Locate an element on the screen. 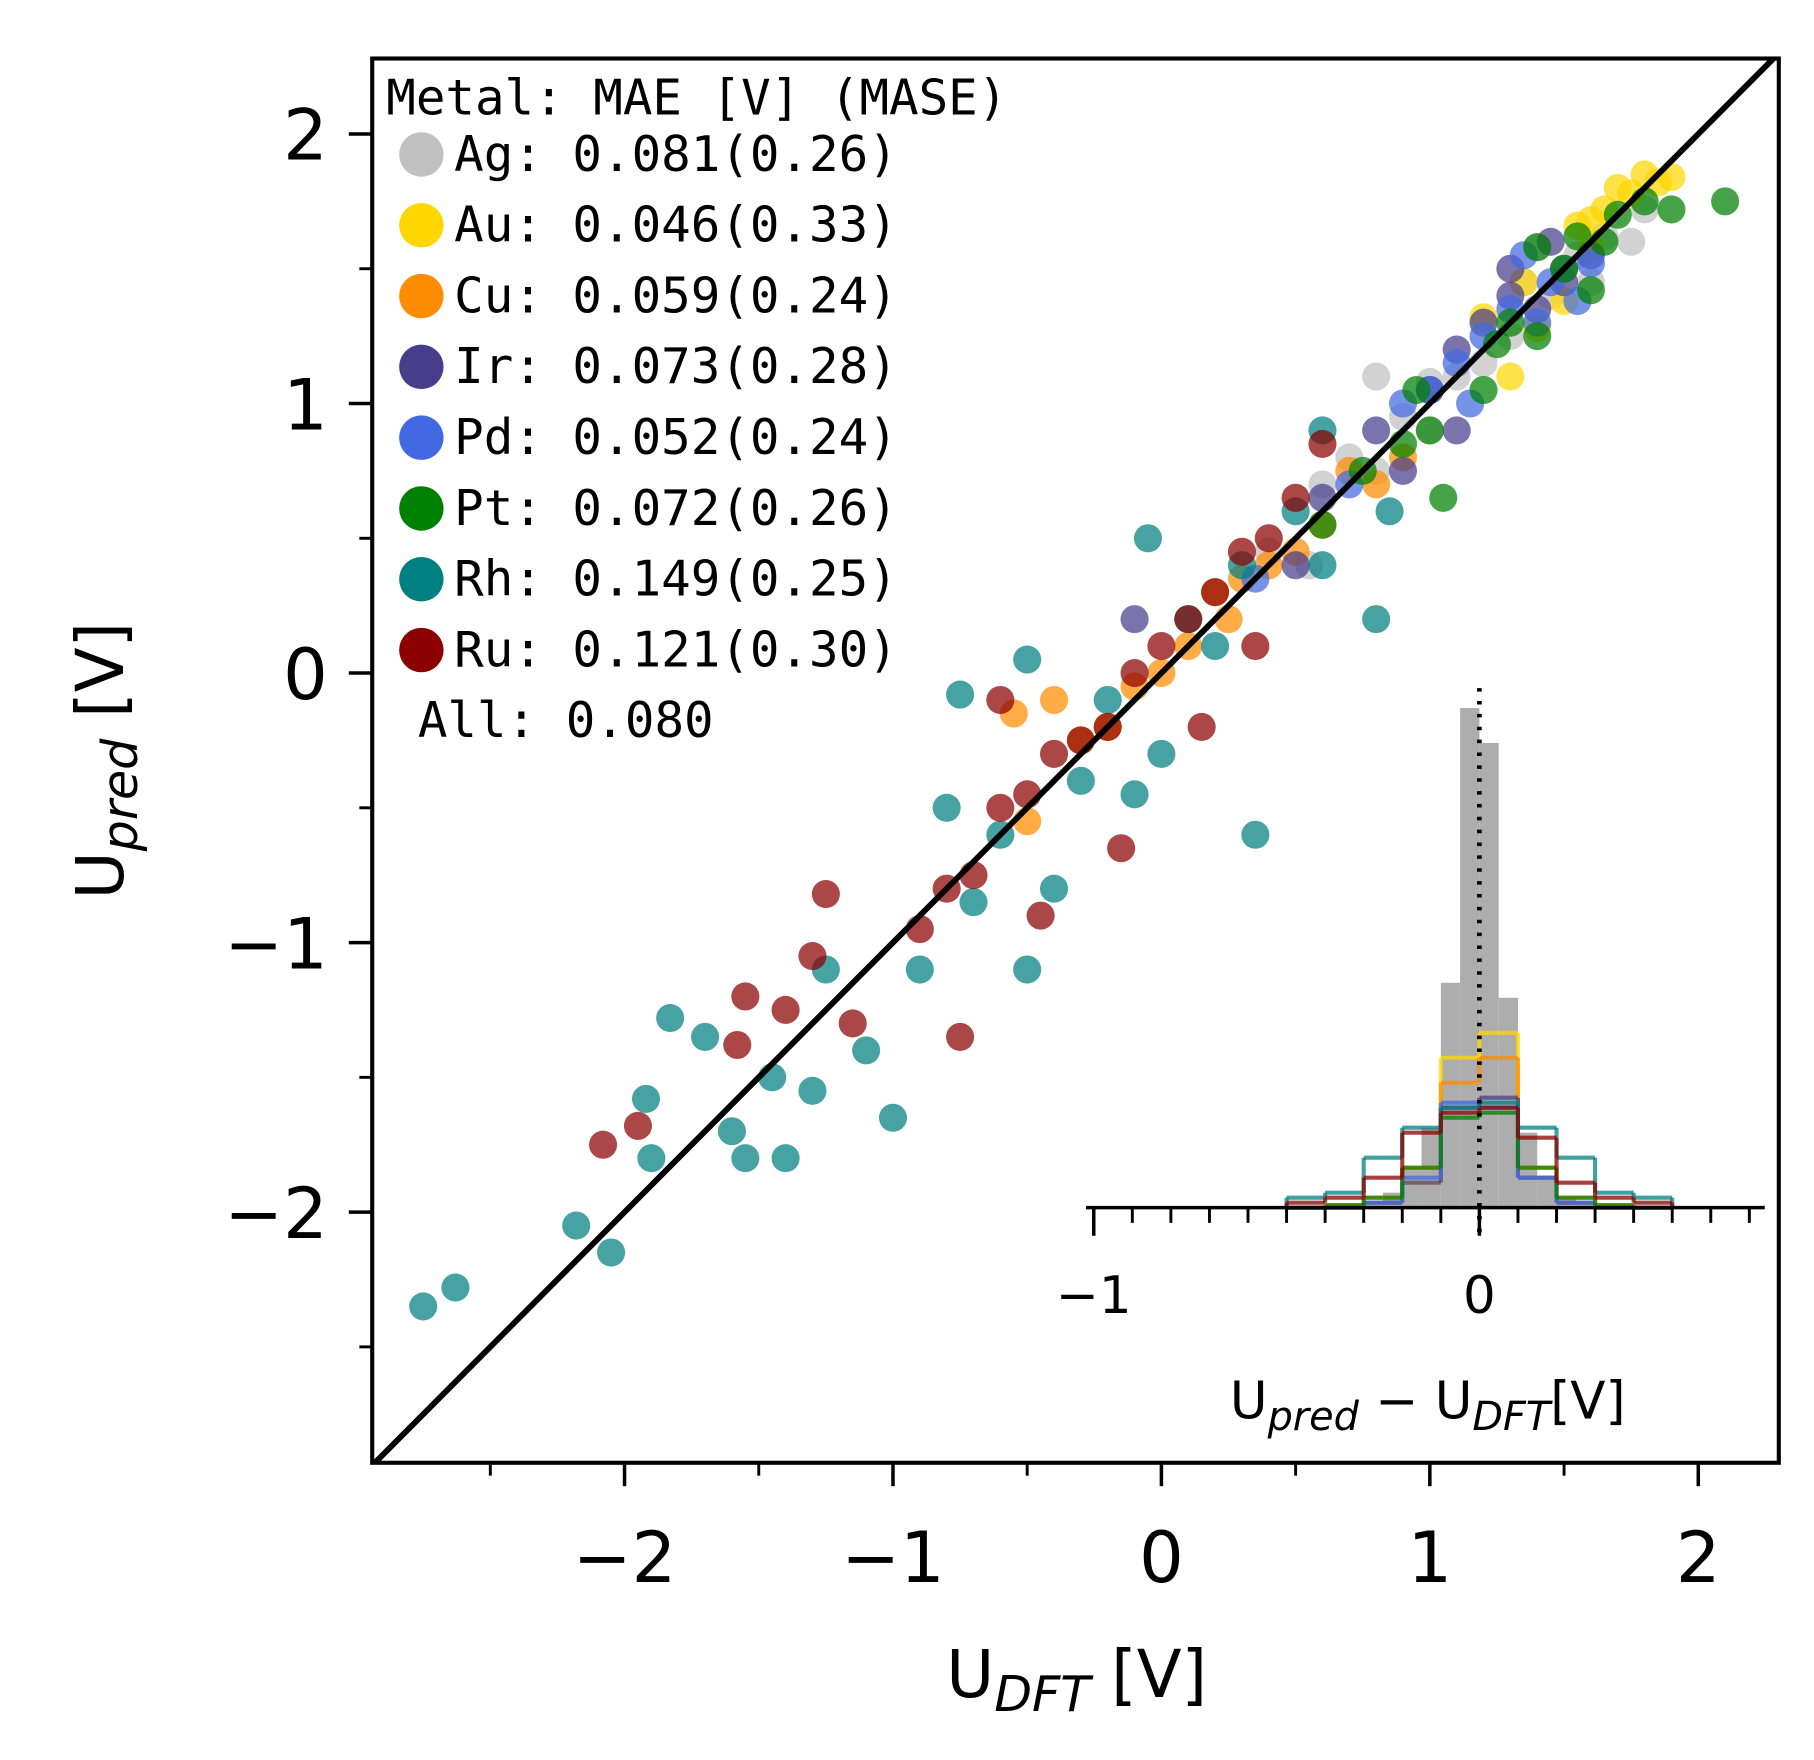  legend-label: Ag: 0.081(0.26) is located at coordinates (676, 154).